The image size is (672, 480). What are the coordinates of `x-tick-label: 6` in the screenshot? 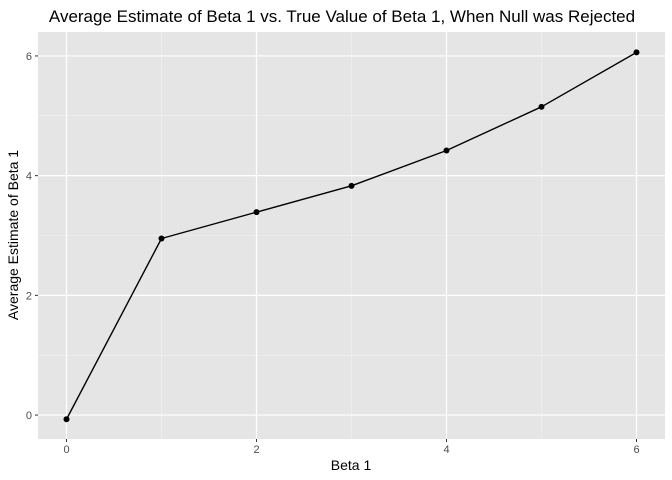 It's located at (636, 450).